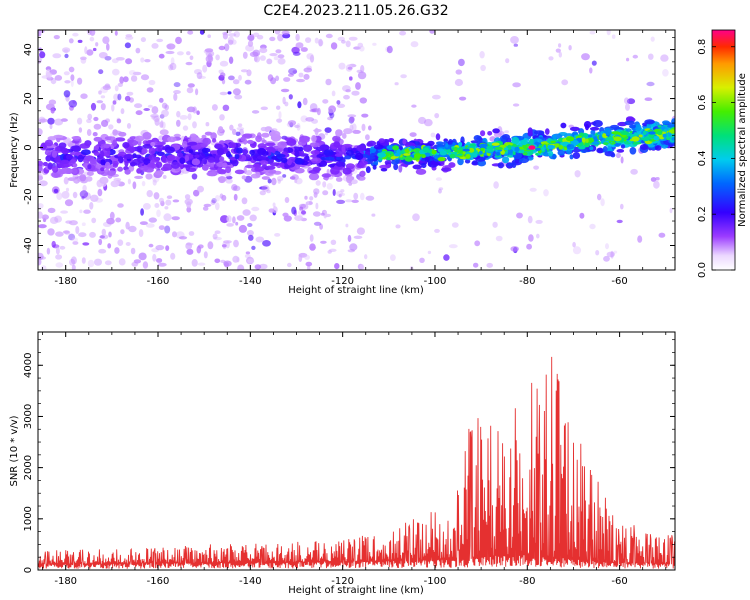  What do you see at coordinates (28, 518) in the screenshot?
I see `snr-y-tick-label: 1000` at bounding box center [28, 518].